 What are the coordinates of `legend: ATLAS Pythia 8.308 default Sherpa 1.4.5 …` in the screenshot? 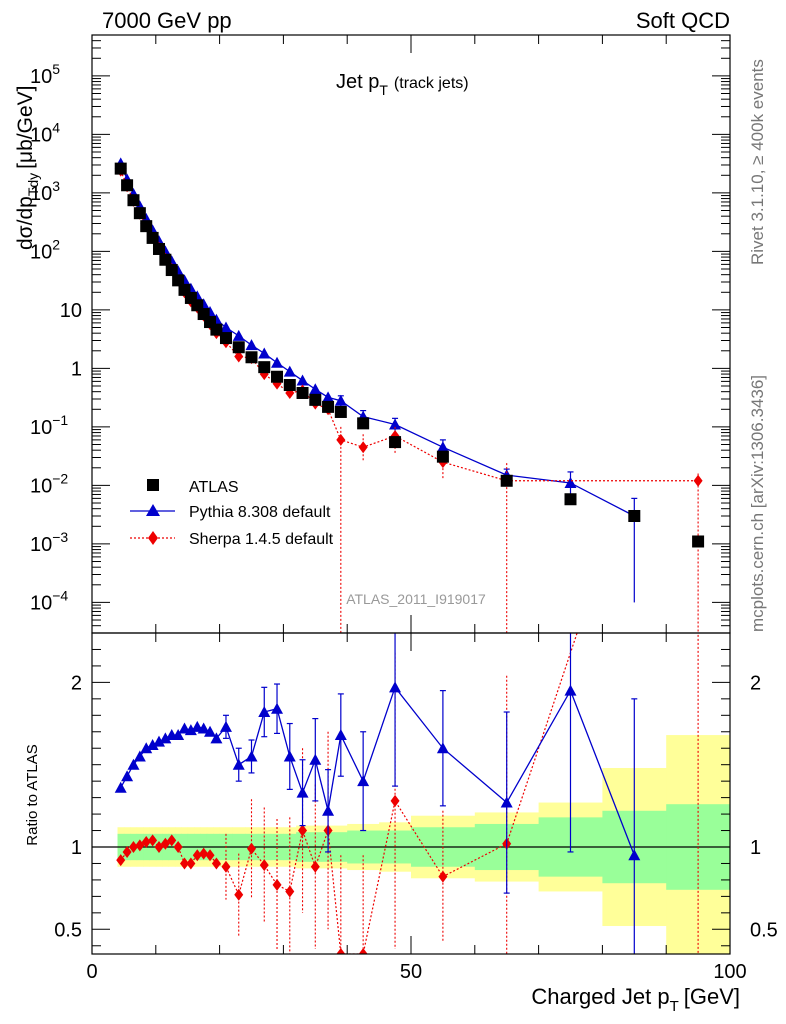 It's located at (232, 513).